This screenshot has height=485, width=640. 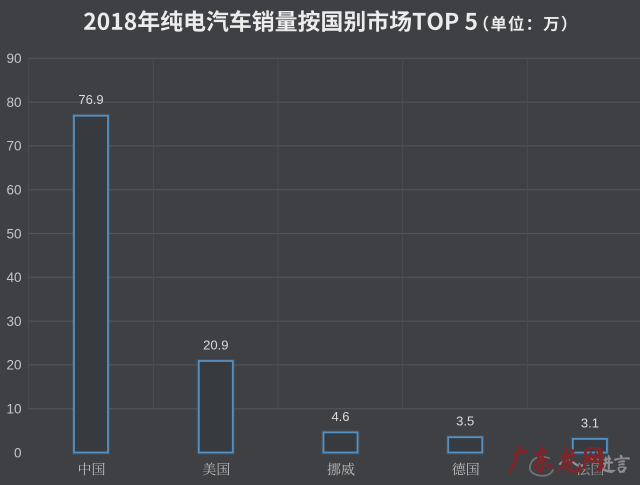 What do you see at coordinates (18, 452) in the screenshot?
I see `svg-text: 0` at bounding box center [18, 452].